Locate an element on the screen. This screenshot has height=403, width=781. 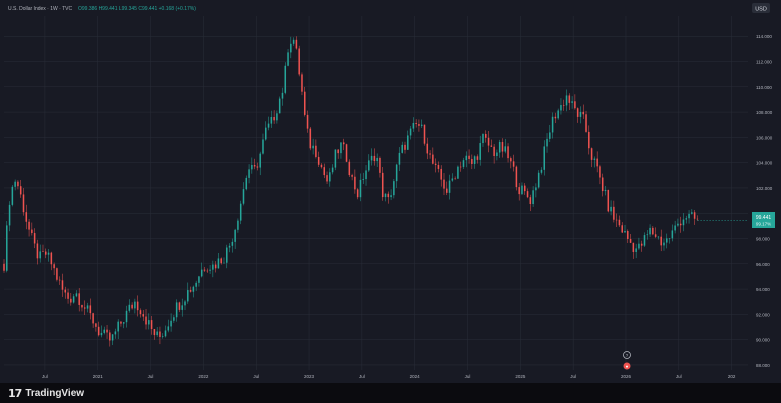
currency-button-bg is located at coordinates (761, 8).